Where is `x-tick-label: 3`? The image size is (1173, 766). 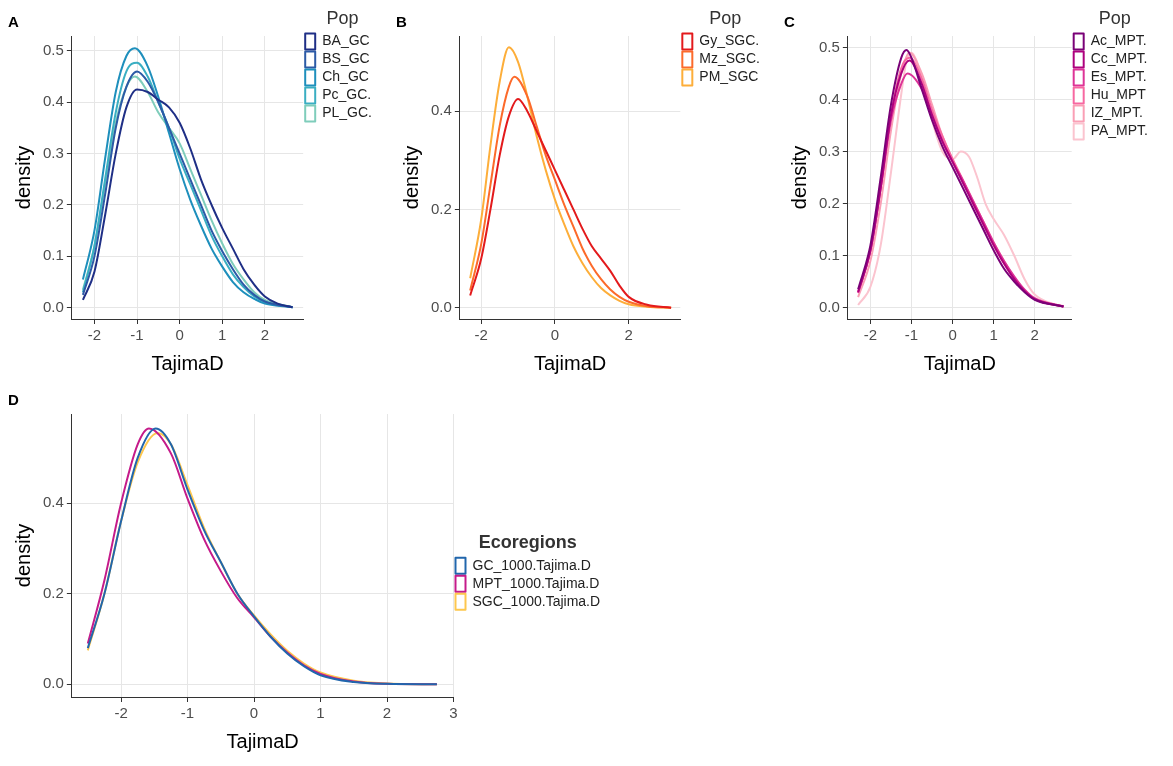 x-tick-label: 3 is located at coordinates (453, 713).